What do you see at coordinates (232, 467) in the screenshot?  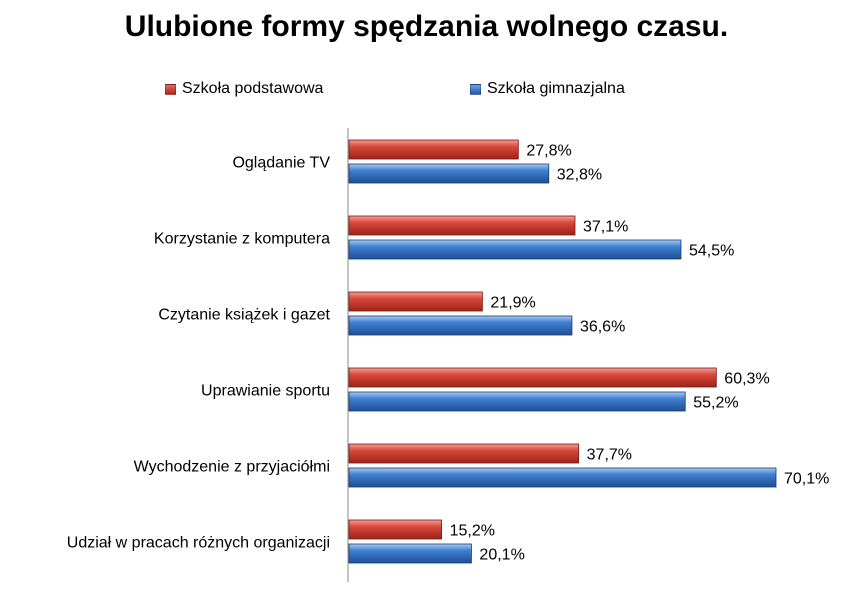 I see `category-label: Wychodzenie z przyjaciółmi` at bounding box center [232, 467].